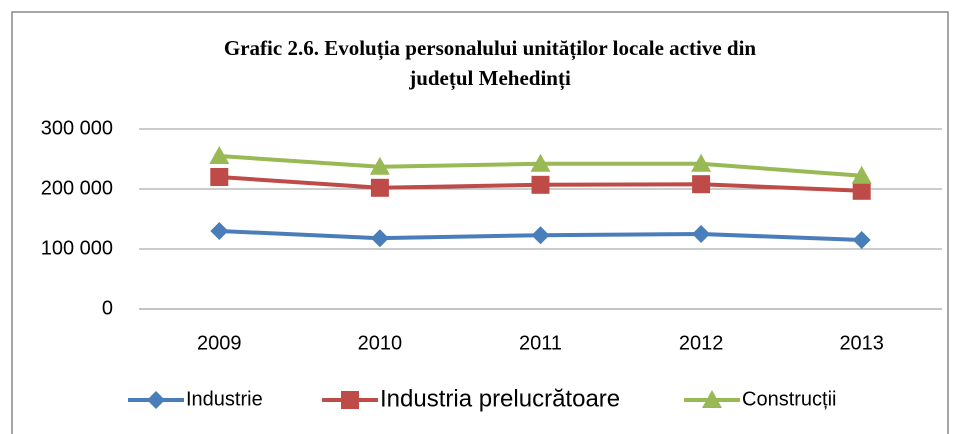  I want to click on legend-label: Industria prelucrătoare, so click(500, 398).